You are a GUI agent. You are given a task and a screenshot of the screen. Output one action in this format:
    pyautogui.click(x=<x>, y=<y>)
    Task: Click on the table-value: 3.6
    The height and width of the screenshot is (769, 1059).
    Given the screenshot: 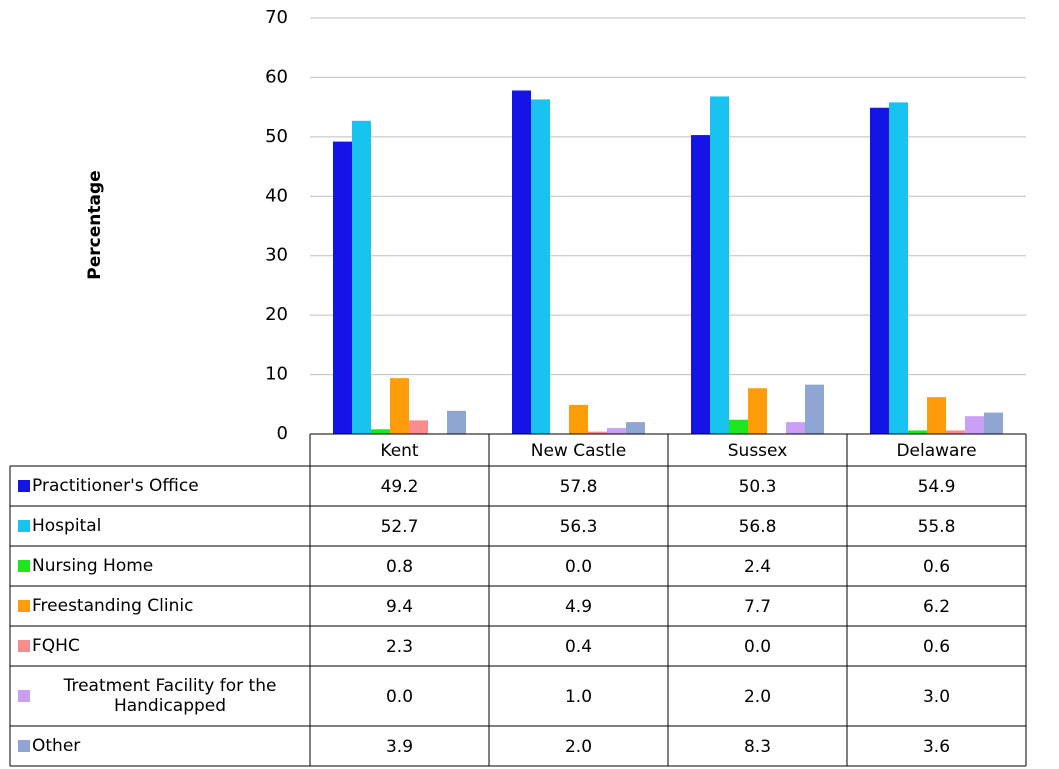 What is the action you would take?
    pyautogui.click(x=936, y=747)
    